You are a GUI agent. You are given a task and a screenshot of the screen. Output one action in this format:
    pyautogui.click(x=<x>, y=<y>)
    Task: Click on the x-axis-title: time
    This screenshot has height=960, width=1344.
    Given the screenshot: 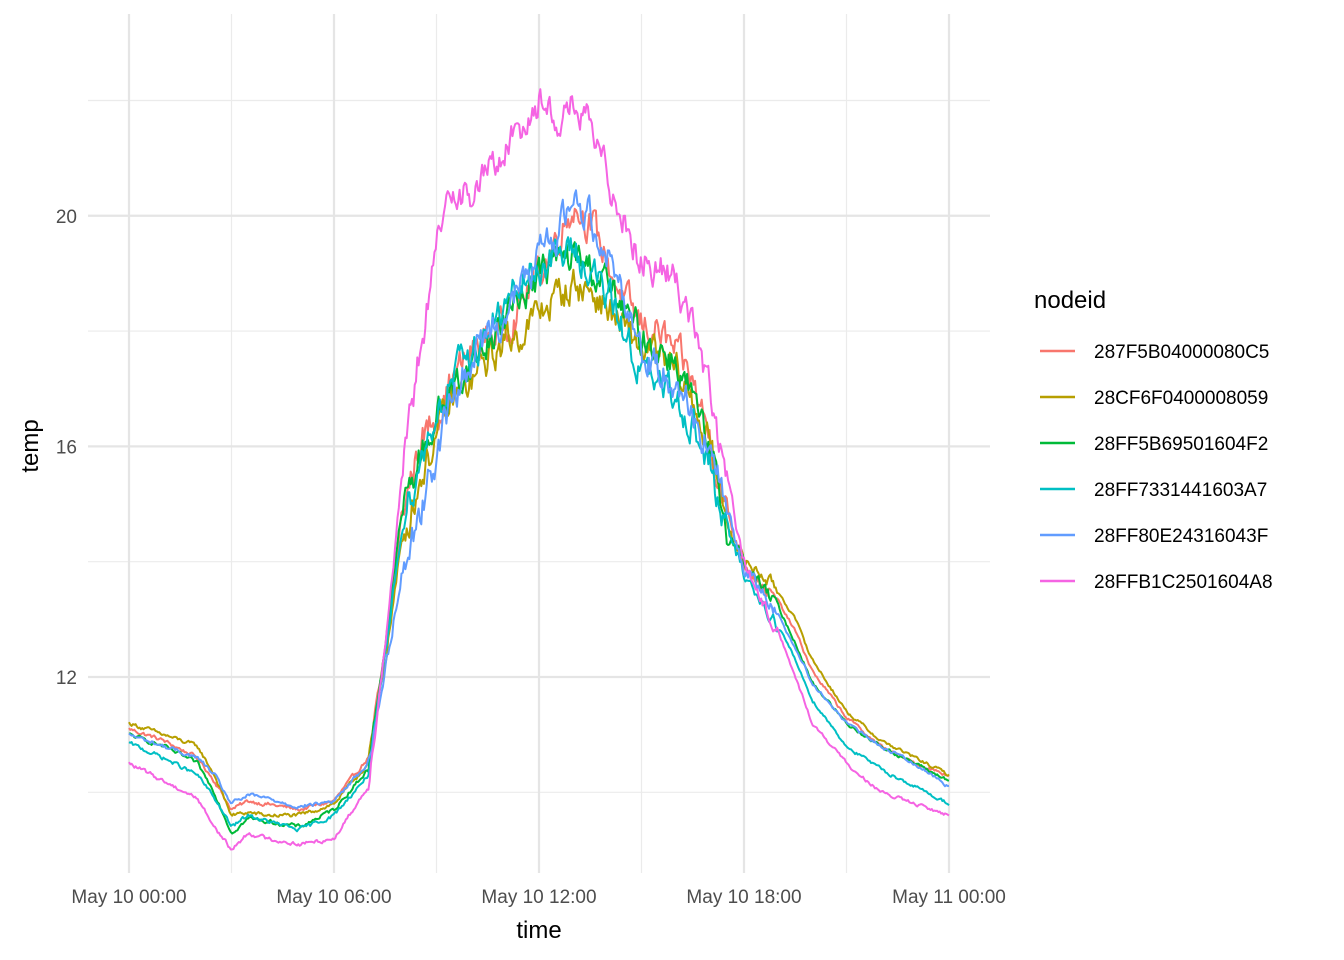 What is the action you would take?
    pyautogui.click(x=538, y=930)
    